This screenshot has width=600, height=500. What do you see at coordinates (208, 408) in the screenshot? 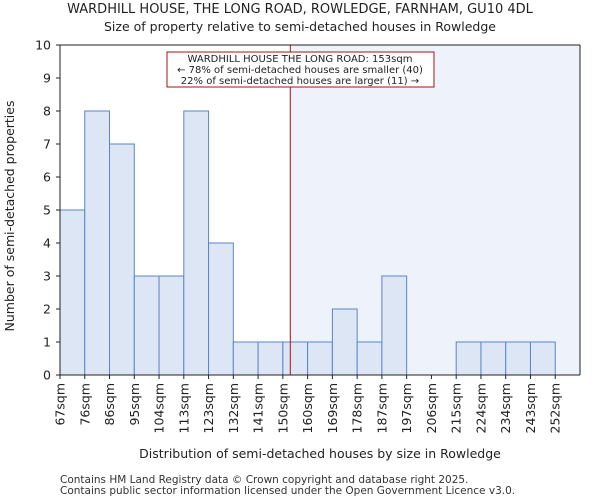
I see `x-tick-label: 123sqm` at bounding box center [208, 408].